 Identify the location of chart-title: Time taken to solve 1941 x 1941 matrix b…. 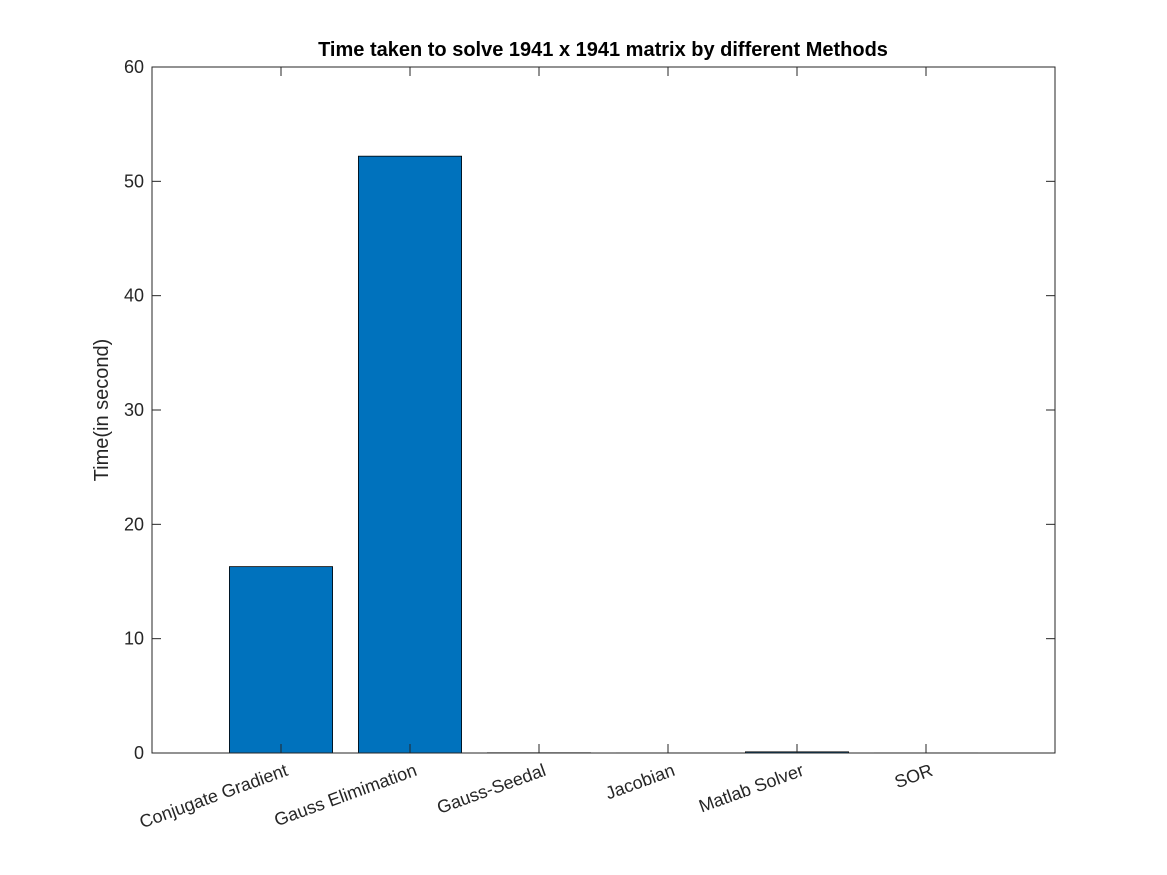
(603, 50).